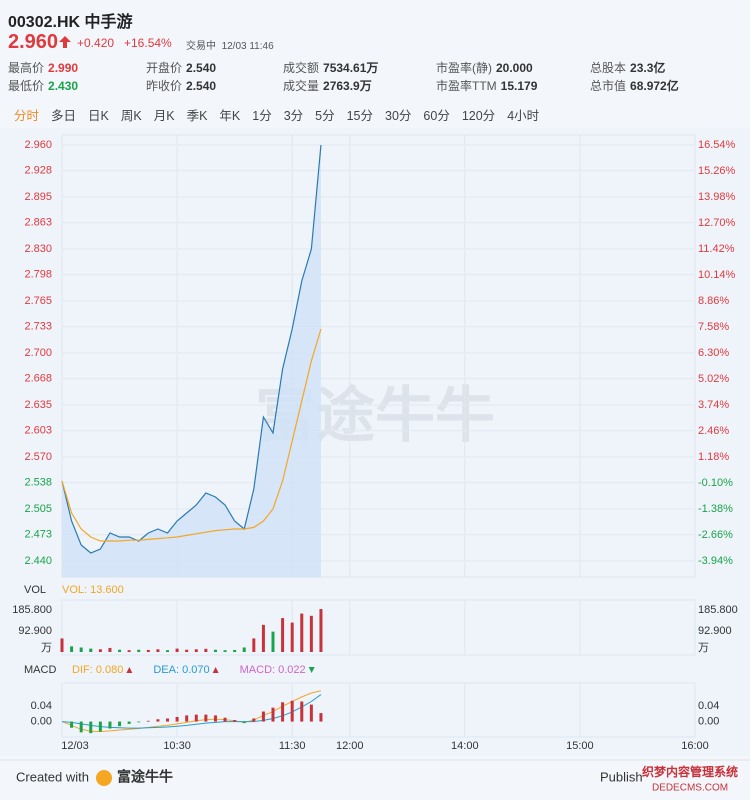 This screenshot has width=750, height=800. I want to click on tab: 多日, so click(64, 116).